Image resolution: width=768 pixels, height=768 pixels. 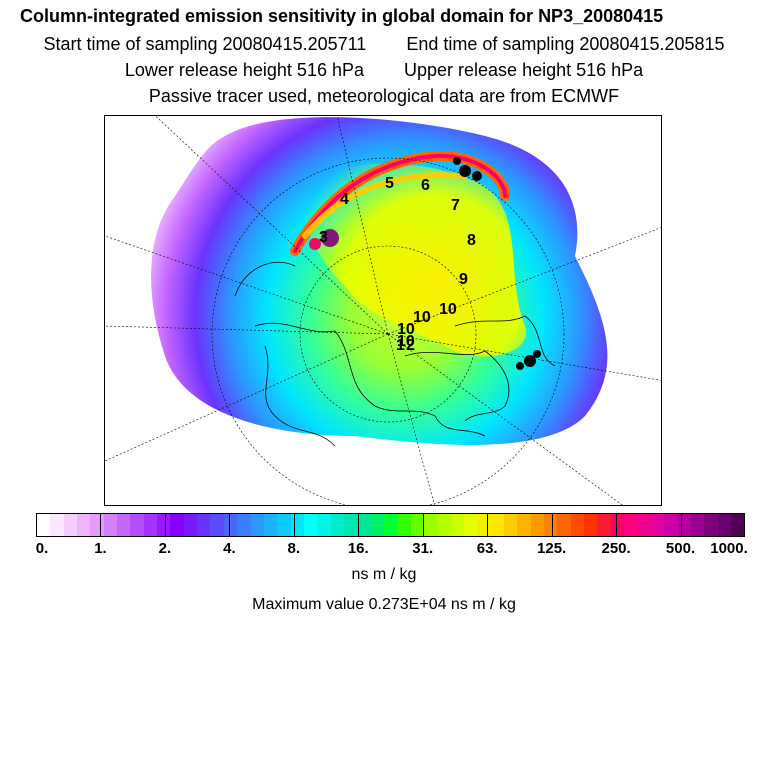 I want to click on colorbar-tick-label: 31., so click(x=423, y=548).